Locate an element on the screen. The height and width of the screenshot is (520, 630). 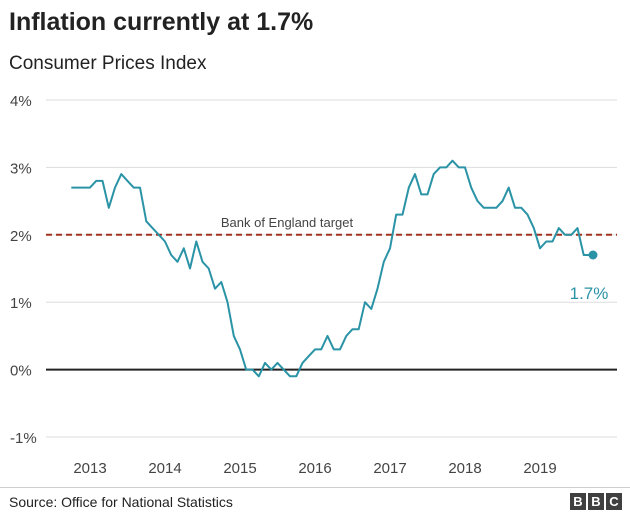
x-tick-label: 2018 is located at coordinates (464, 468).